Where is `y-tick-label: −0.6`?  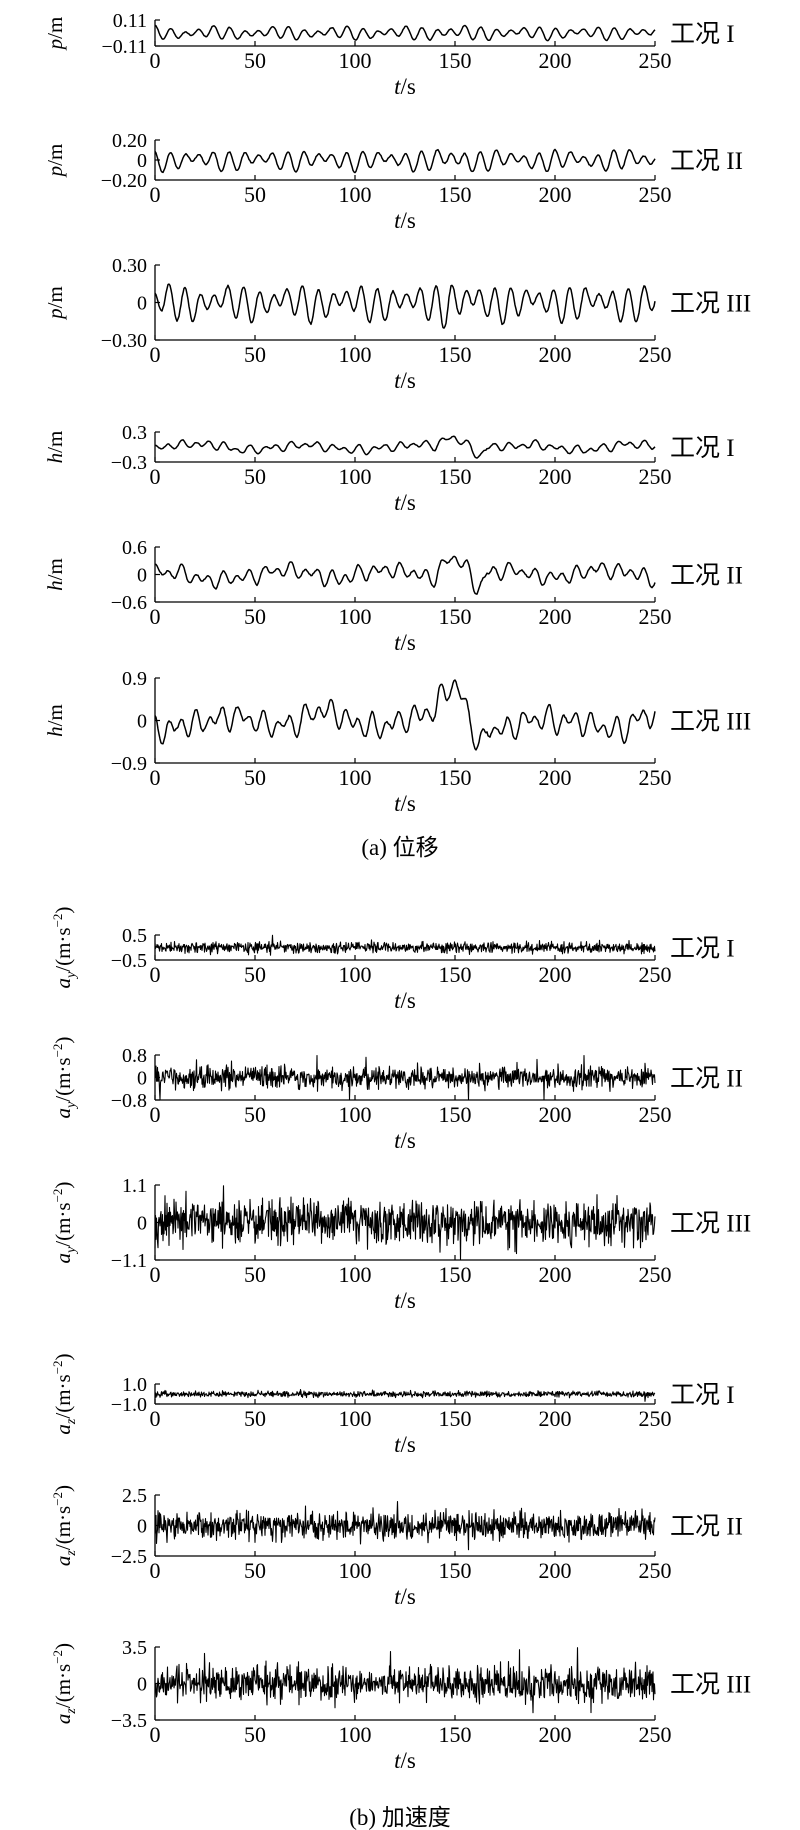
y-tick-label: −0.6 is located at coordinates (129, 603).